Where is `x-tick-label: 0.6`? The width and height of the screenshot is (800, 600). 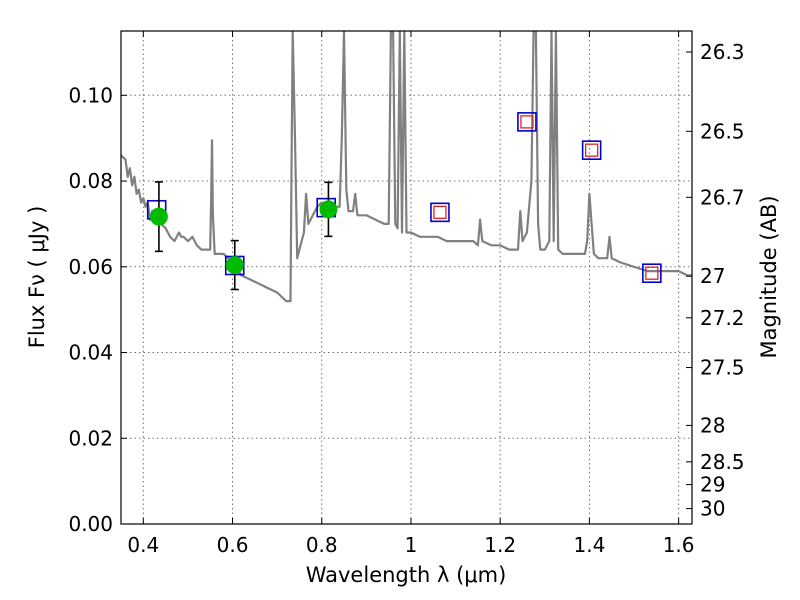 x-tick-label: 0.6 is located at coordinates (233, 545).